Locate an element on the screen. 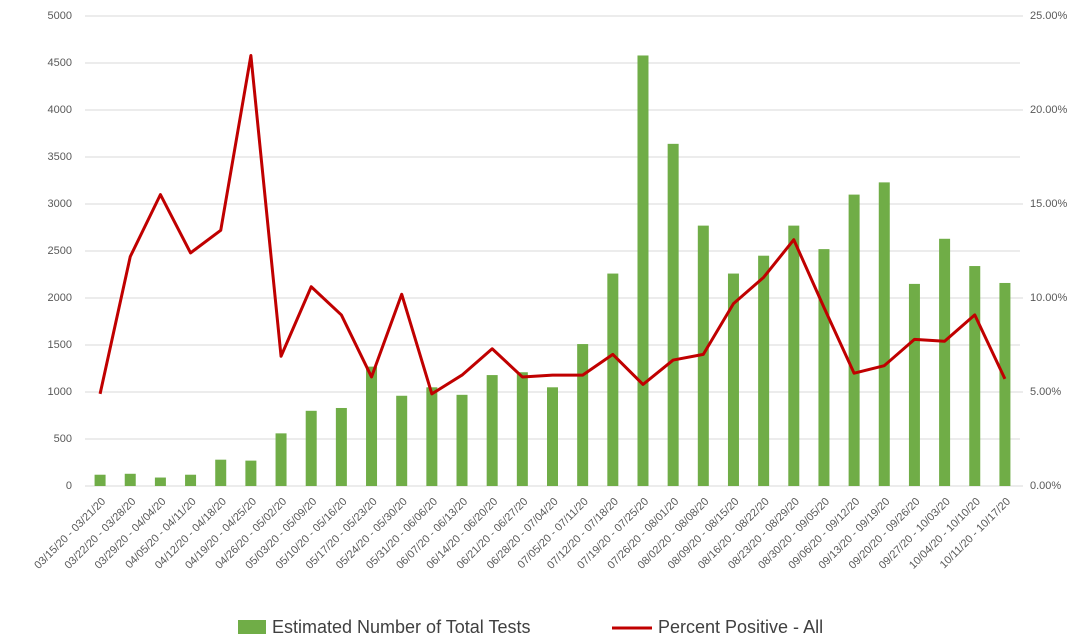 This screenshot has width=1080, height=640. y2-tick-label: 15.00% is located at coordinates (1049, 204).